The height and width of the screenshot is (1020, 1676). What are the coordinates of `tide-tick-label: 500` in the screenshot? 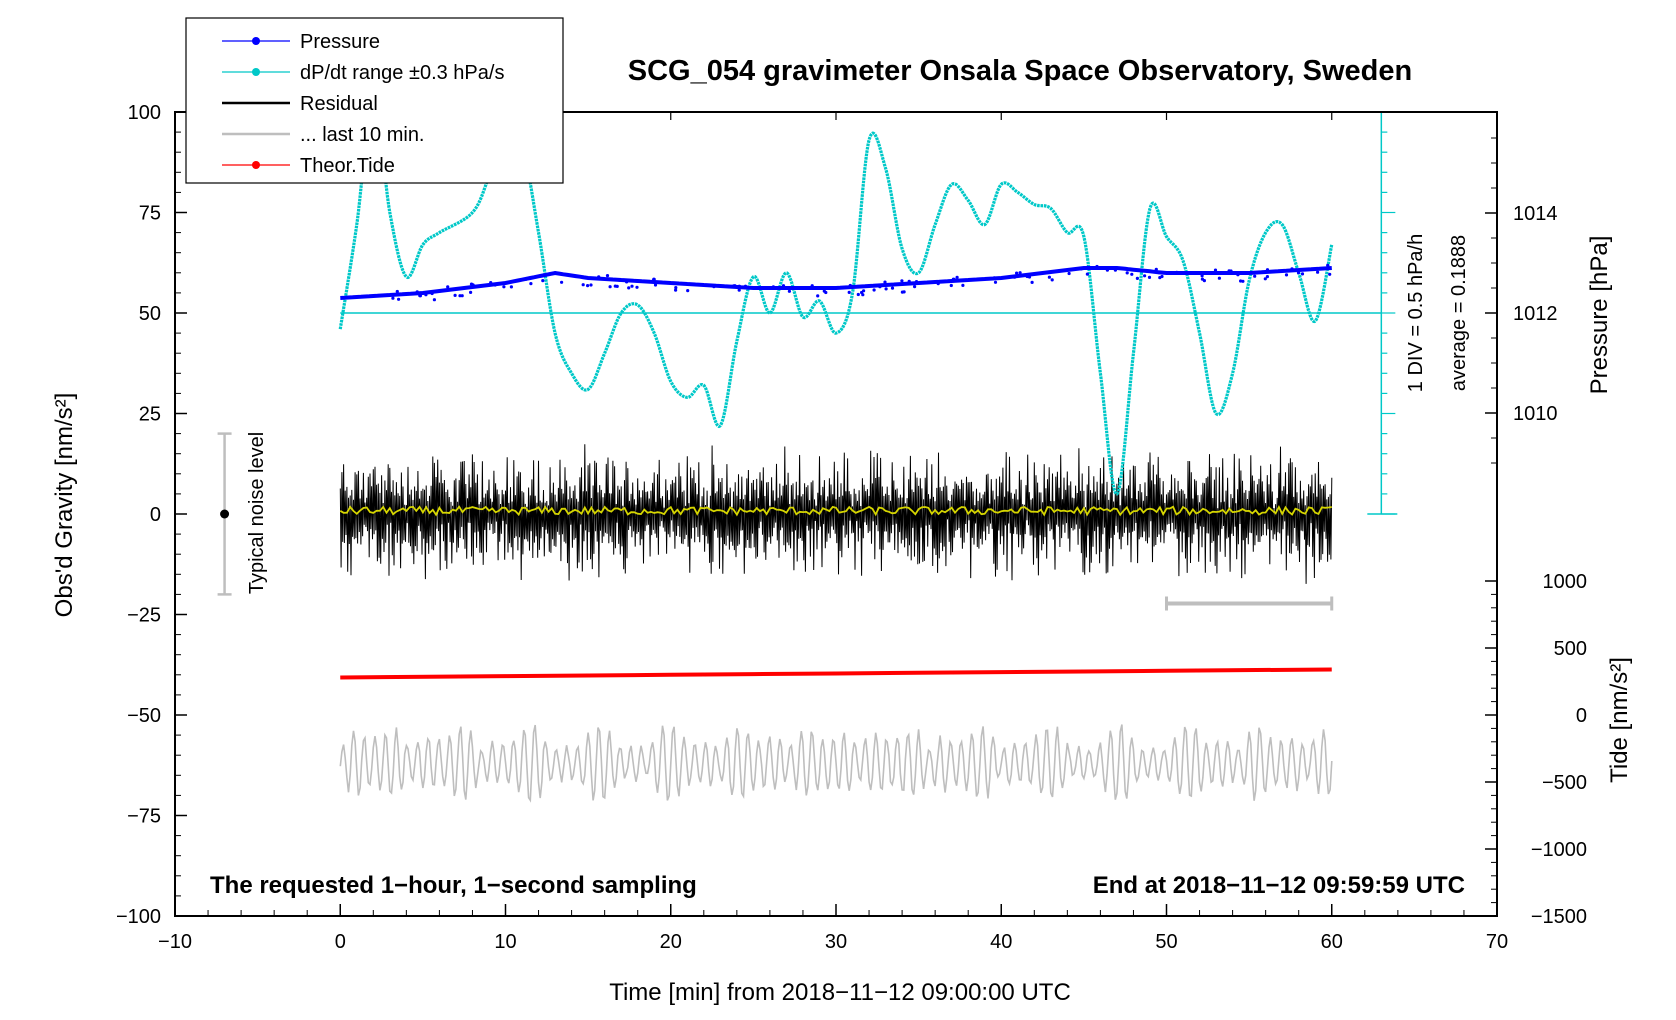 It's located at (1570, 649).